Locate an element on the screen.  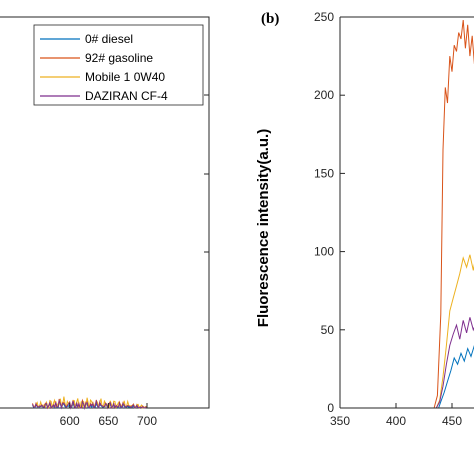
panel-a-y-axis-right-ticks is located at coordinates (206, 212).